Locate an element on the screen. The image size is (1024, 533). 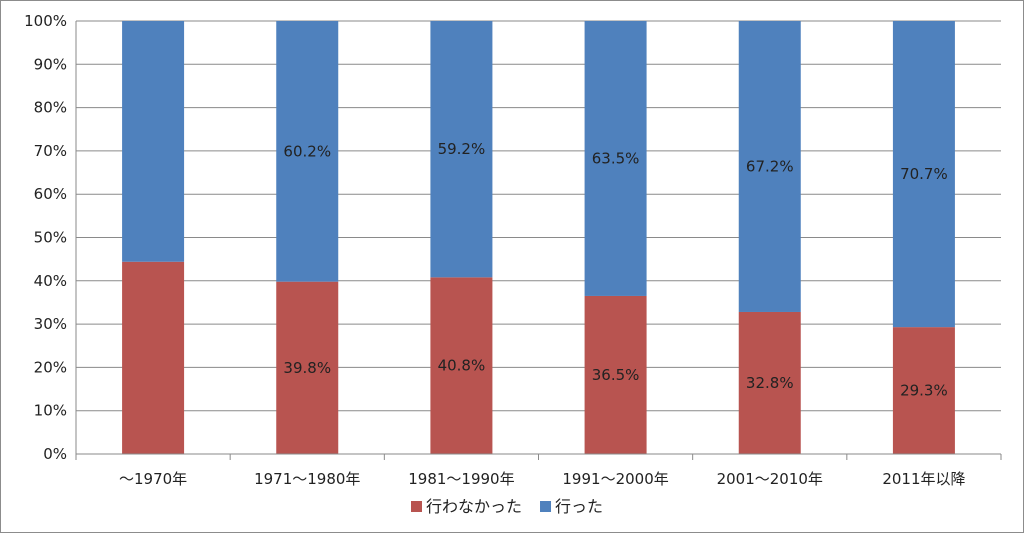
data-label: 29.3% is located at coordinates (924, 391).